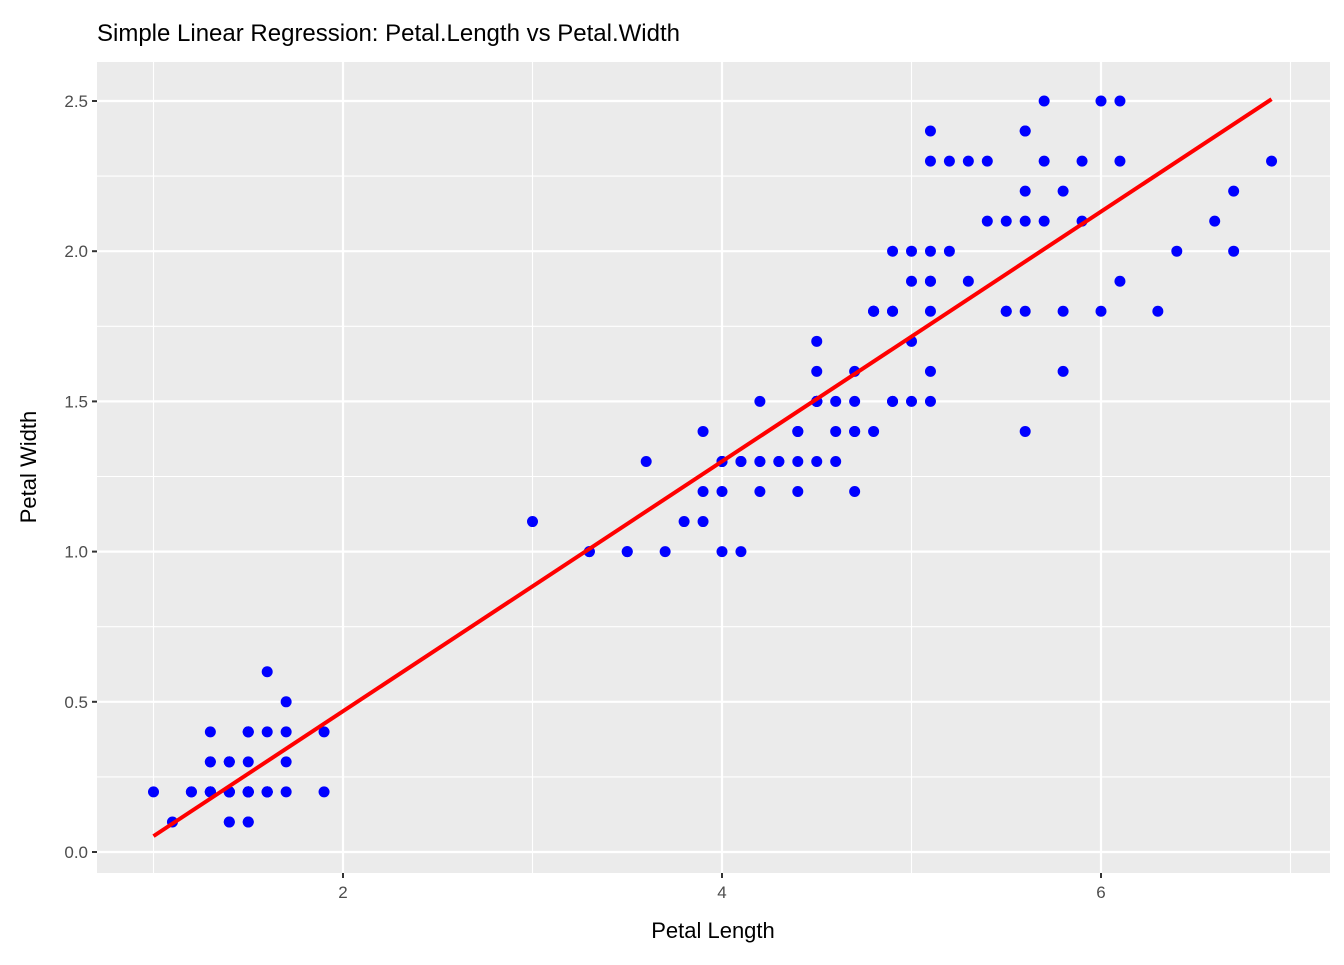 The height and width of the screenshot is (965, 1344). What do you see at coordinates (76, 552) in the screenshot?
I see `y-tick-label: 1.0` at bounding box center [76, 552].